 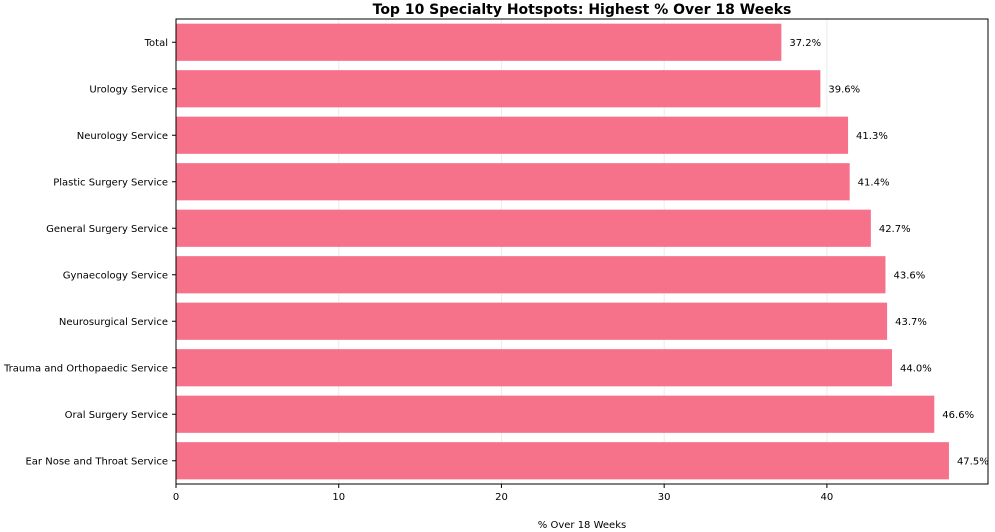 I want to click on value-label-8: 46.6%, so click(x=958, y=415).